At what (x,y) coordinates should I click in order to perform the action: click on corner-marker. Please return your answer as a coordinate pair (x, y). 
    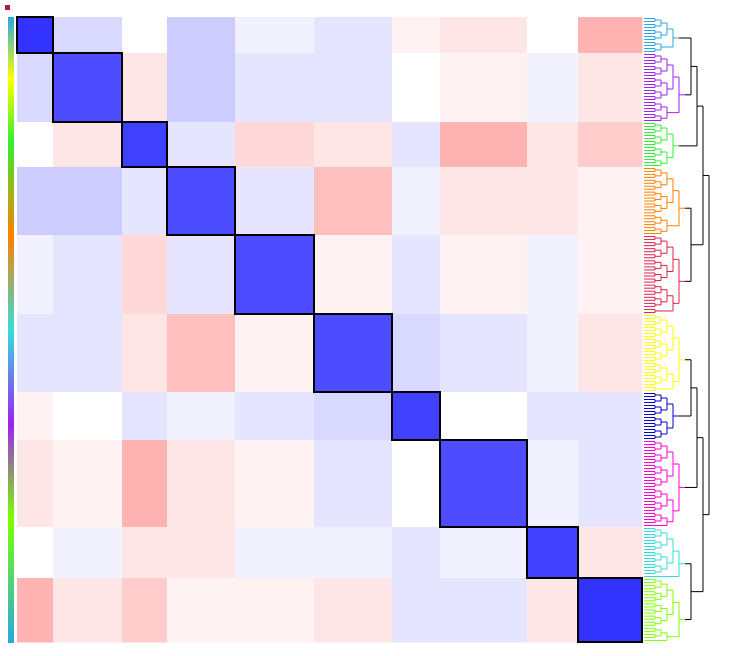
    Looking at the image, I should click on (7, 7).